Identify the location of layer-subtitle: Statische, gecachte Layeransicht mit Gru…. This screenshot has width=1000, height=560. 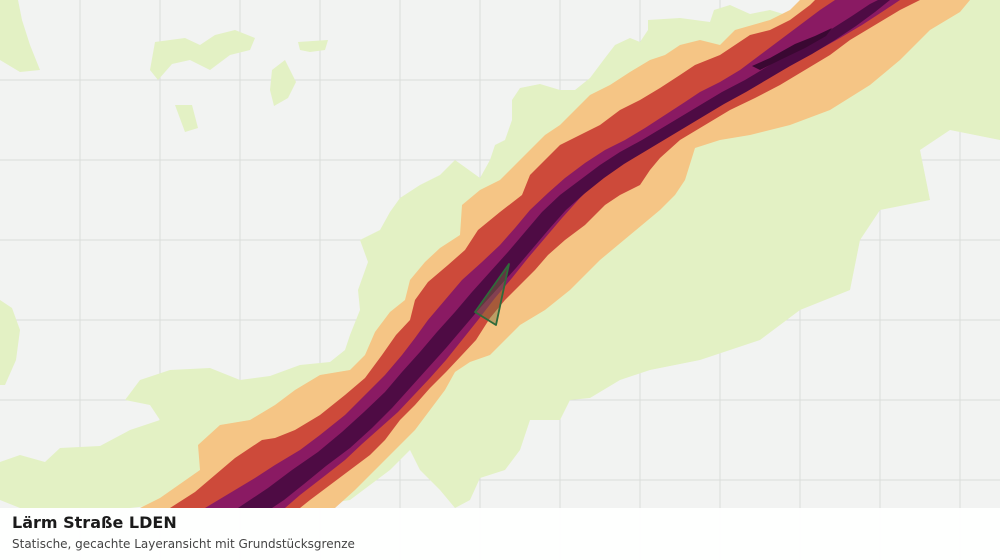
(183, 544).